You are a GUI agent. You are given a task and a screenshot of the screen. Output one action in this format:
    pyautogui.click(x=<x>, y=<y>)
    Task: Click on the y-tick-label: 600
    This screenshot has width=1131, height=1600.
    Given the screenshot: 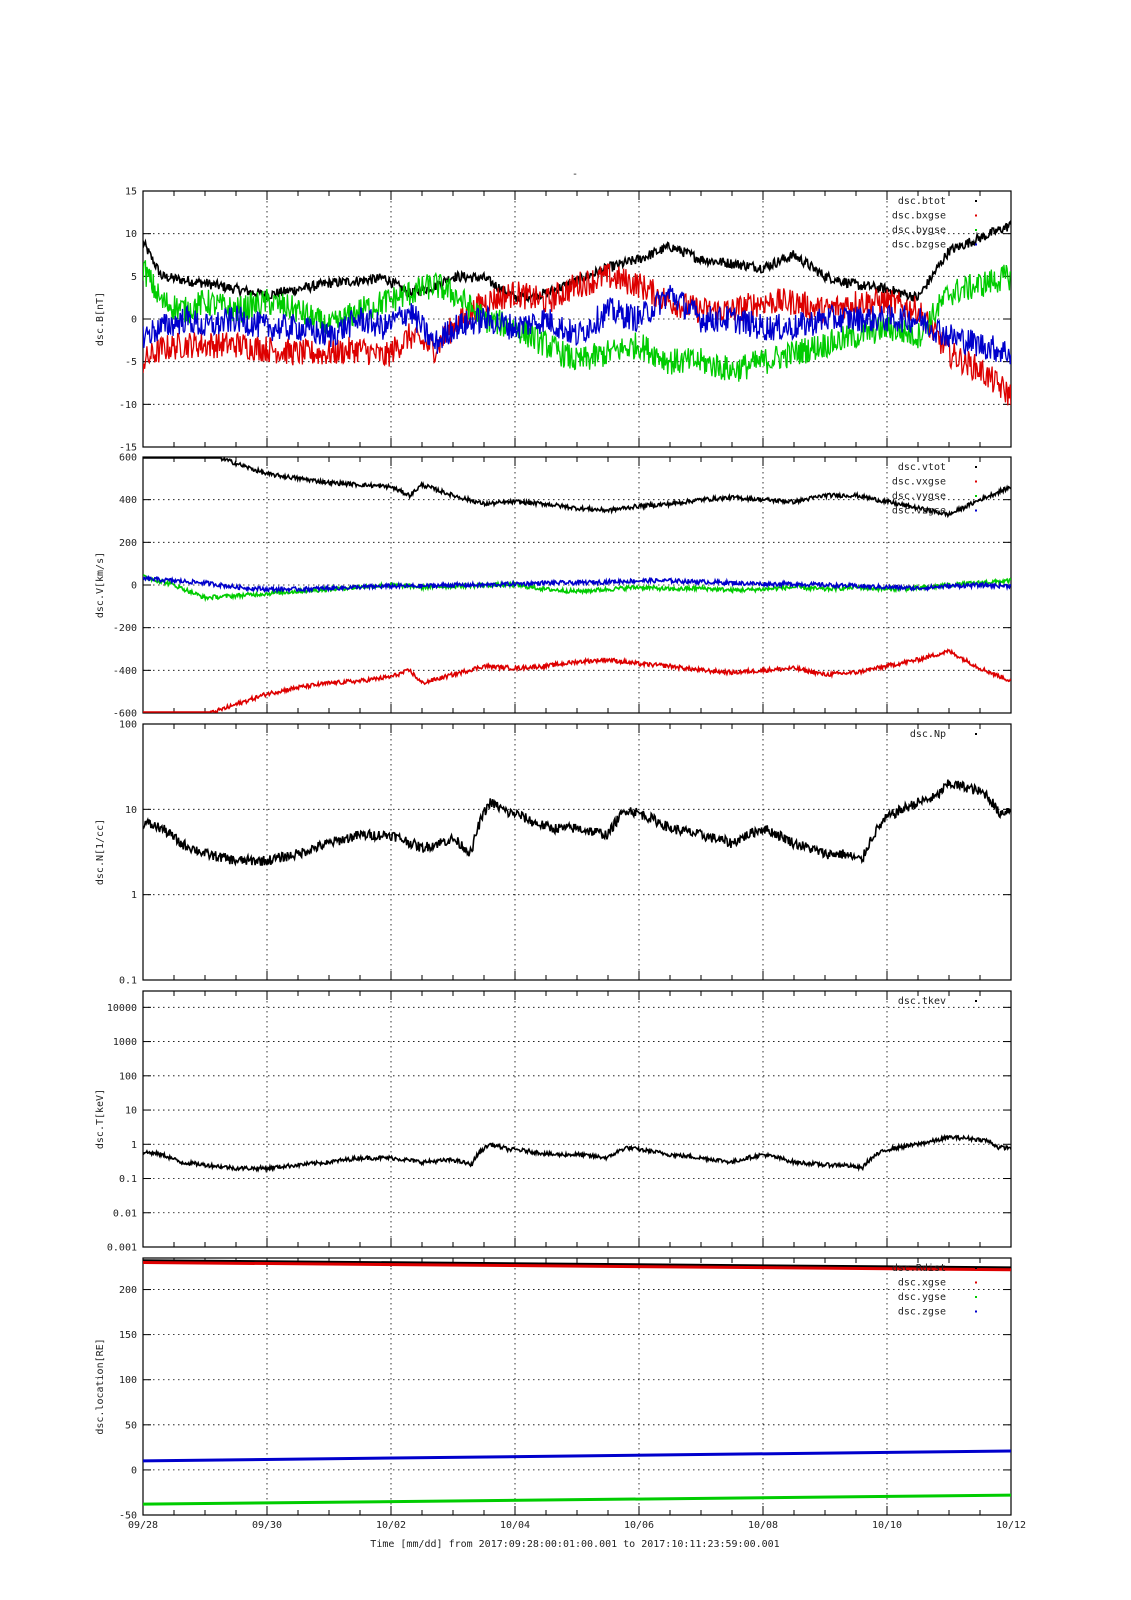 What is the action you would take?
    pyautogui.click(x=128, y=458)
    